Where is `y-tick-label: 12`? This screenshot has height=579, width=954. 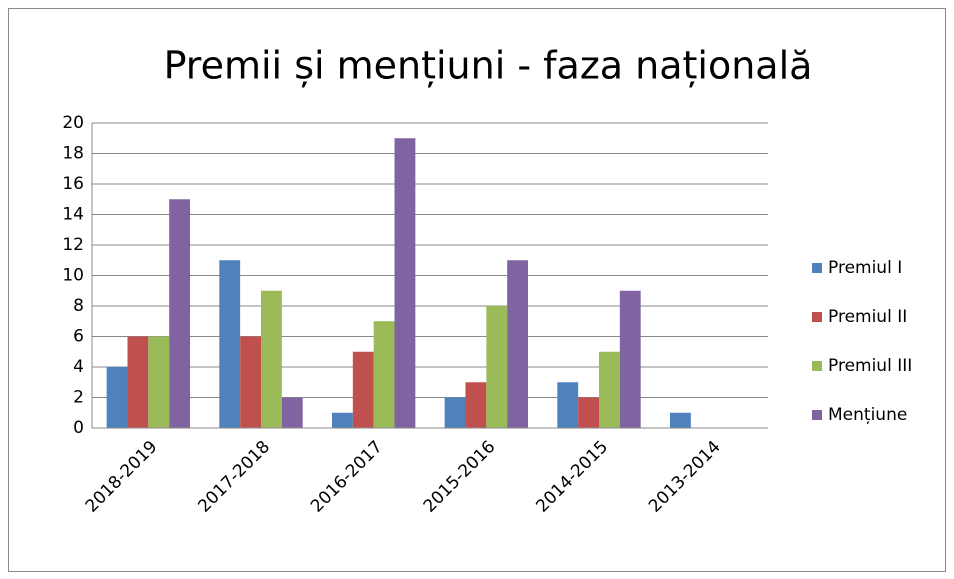 y-tick-label: 12 is located at coordinates (73, 245).